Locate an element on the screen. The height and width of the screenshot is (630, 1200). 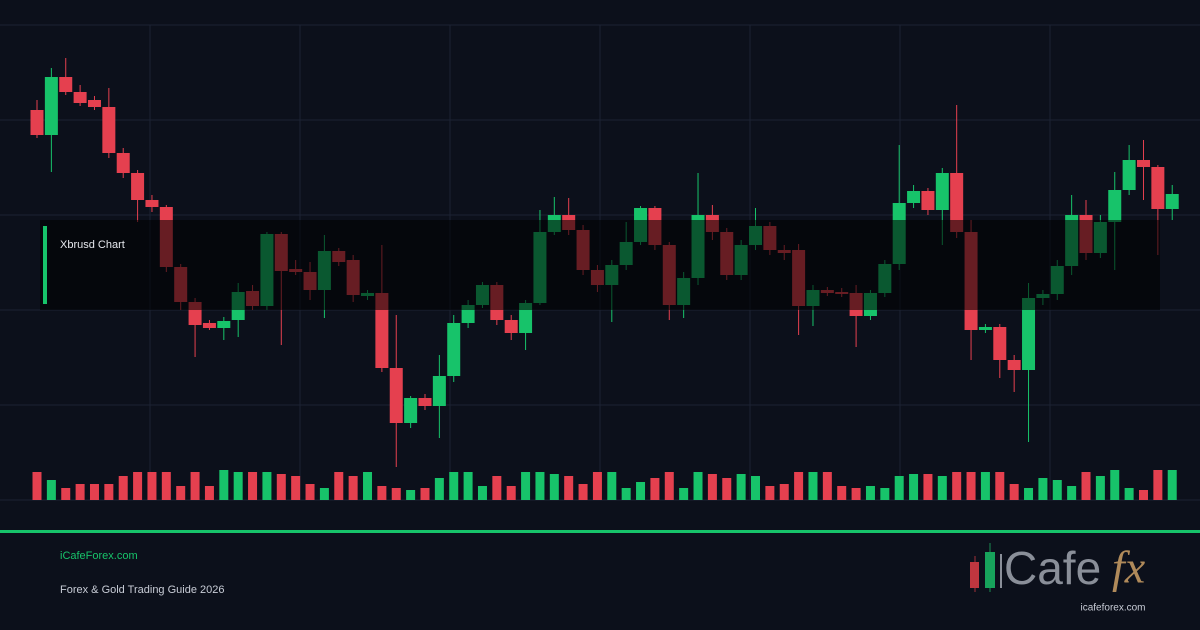
chart-title: Xbrusd Chart is located at coordinates (92, 245).